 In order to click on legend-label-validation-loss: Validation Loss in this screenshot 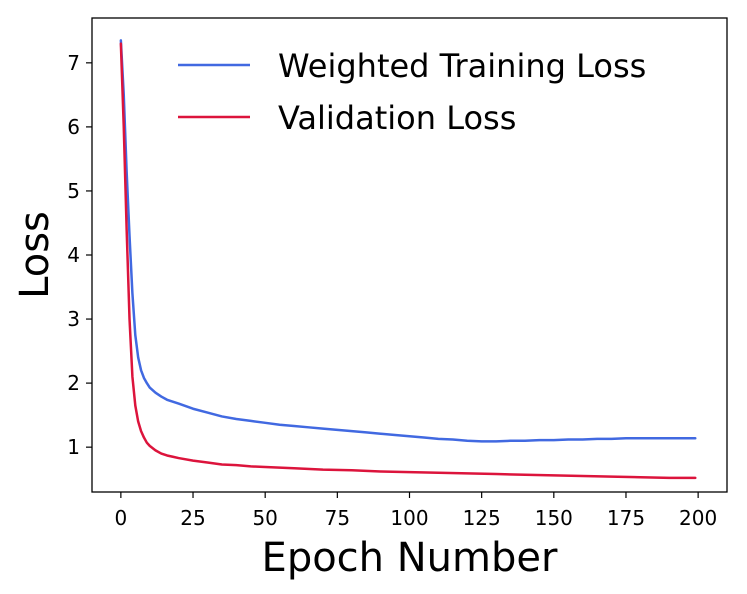, I will do `click(397, 118)`.